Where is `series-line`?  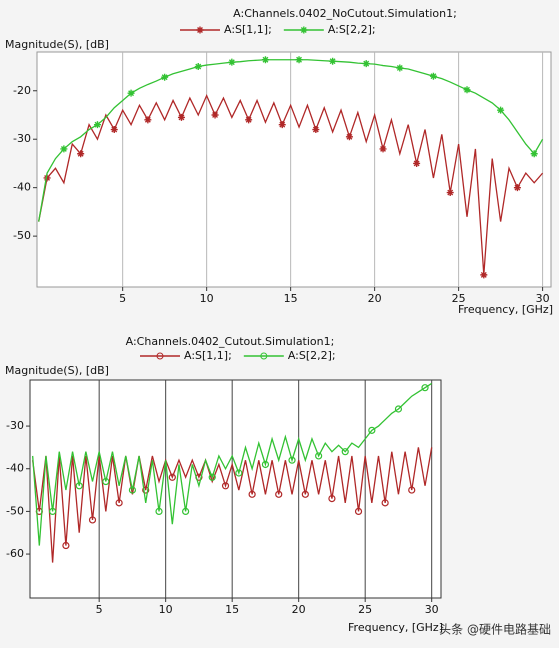
series-line is located at coordinates (232, 505).